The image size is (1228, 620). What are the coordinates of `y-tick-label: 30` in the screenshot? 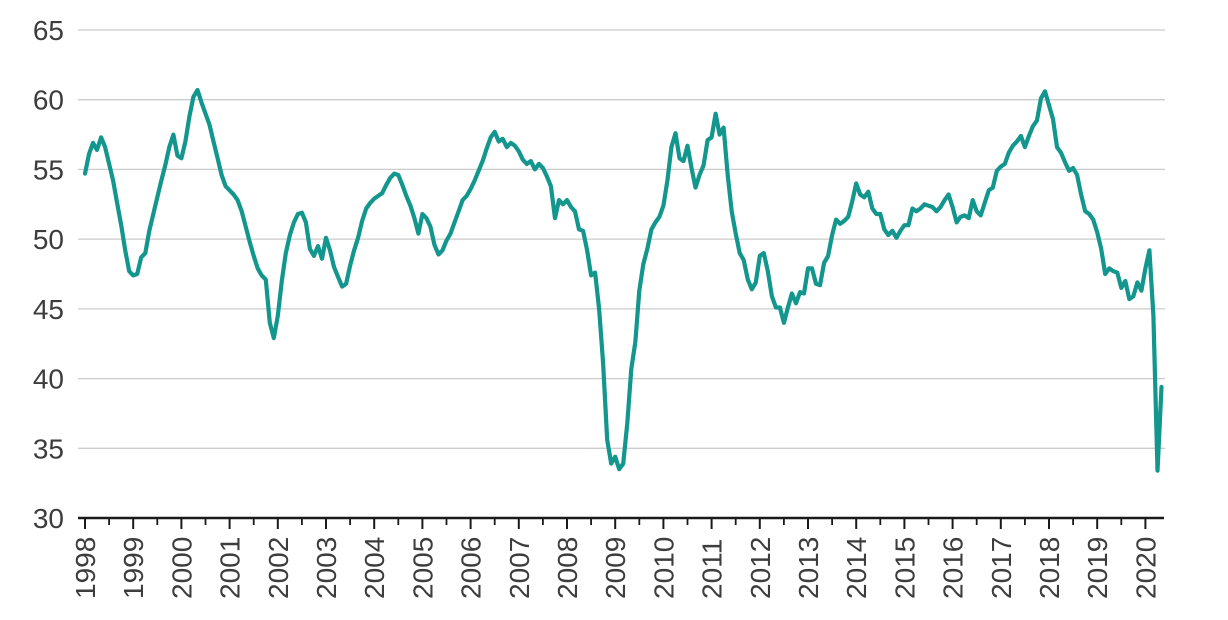 It's located at (48, 518).